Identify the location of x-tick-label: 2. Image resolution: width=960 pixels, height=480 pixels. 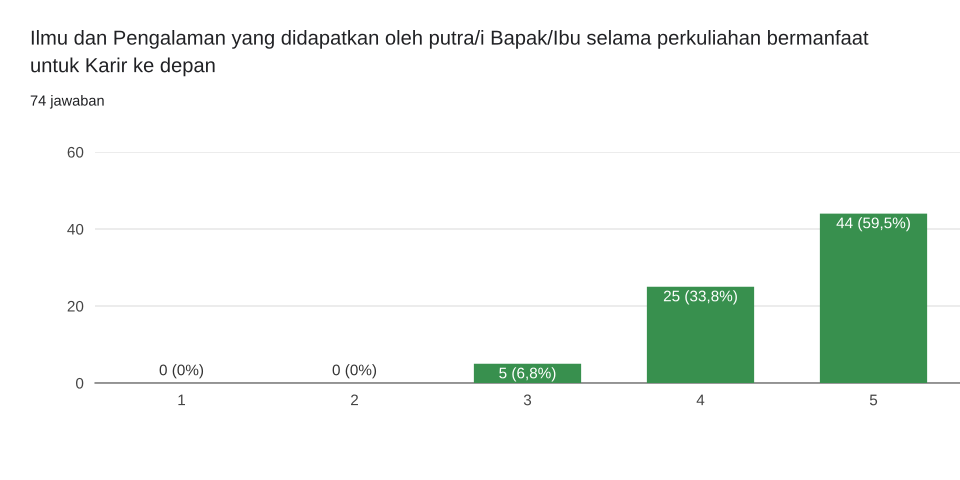
(354, 400).